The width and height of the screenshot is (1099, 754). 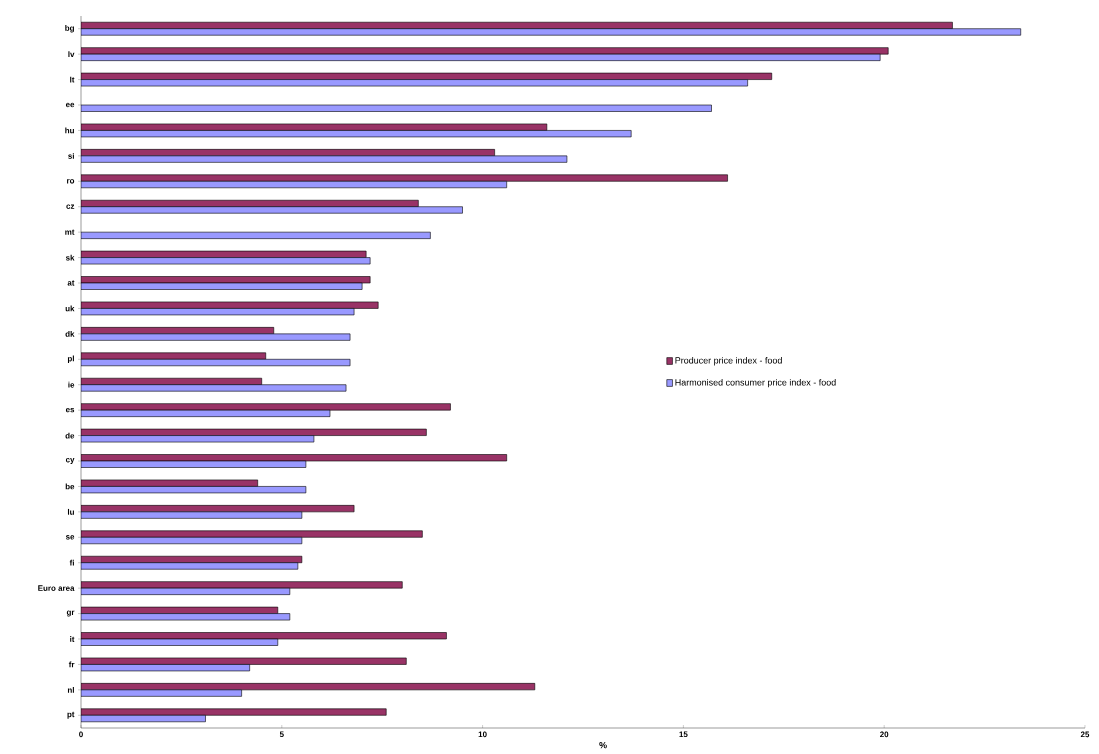 What do you see at coordinates (755, 383) in the screenshot?
I see `legend-label: Harmonised consumer price index - food` at bounding box center [755, 383].